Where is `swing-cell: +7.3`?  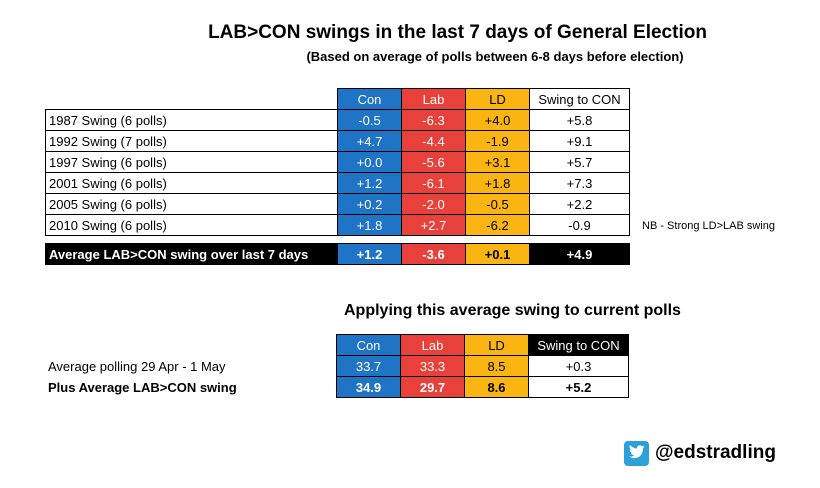
swing-cell: +7.3 is located at coordinates (579, 183).